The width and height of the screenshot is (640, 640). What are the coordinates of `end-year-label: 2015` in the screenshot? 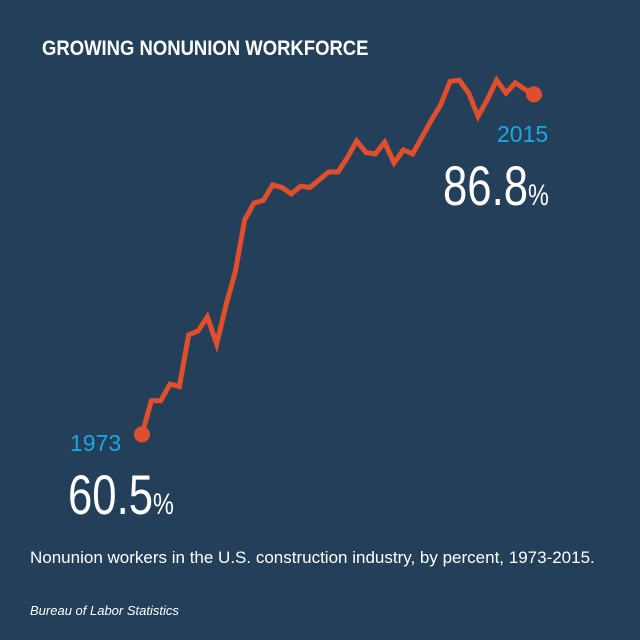 It's located at (523, 134).